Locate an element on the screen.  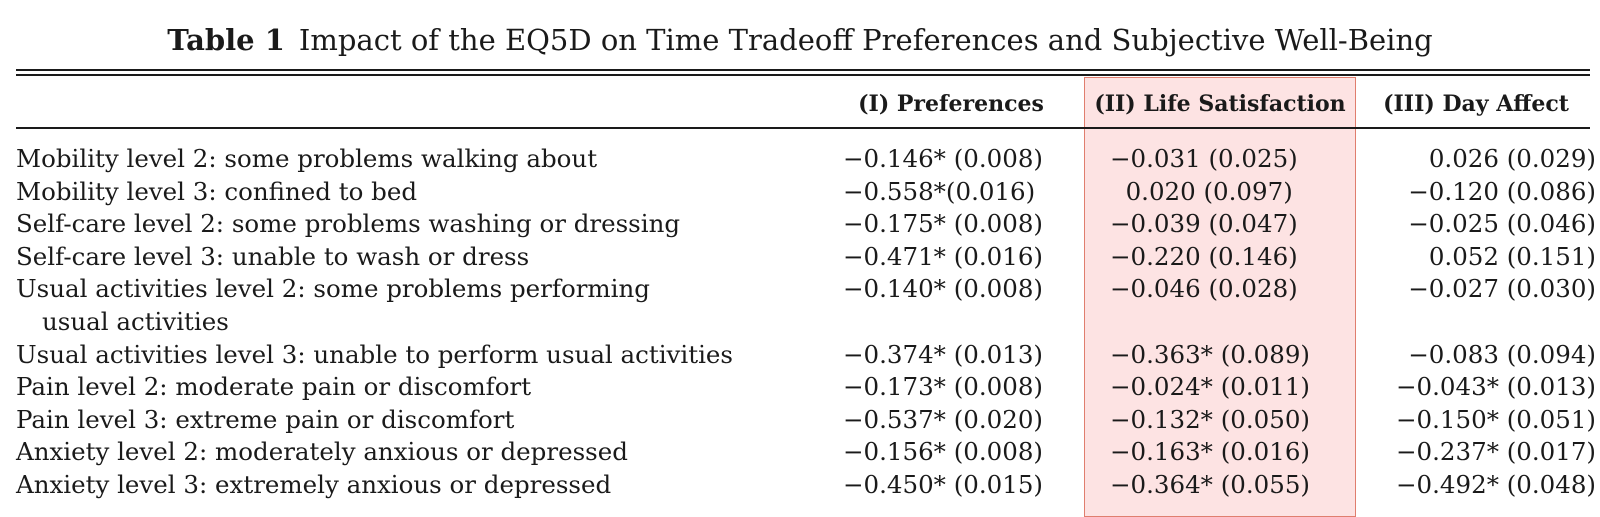
cell-day-affect: −0.027 (0.030) is located at coordinates (1502, 289).